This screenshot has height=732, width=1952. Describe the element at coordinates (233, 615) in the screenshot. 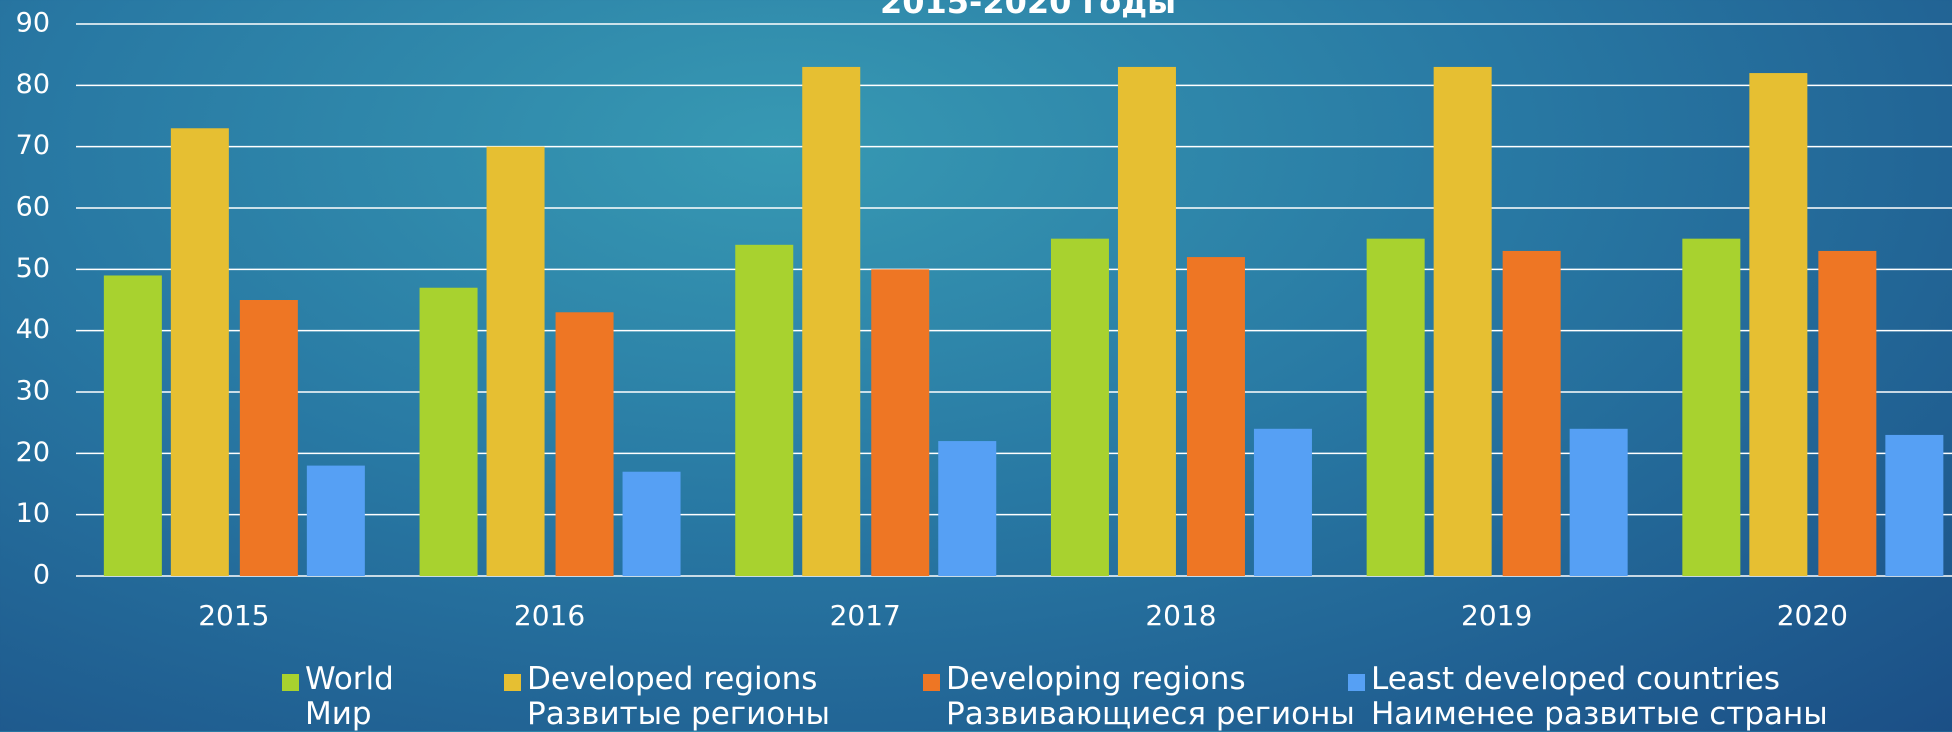

I see `x-tick-label: 2015` at that location.